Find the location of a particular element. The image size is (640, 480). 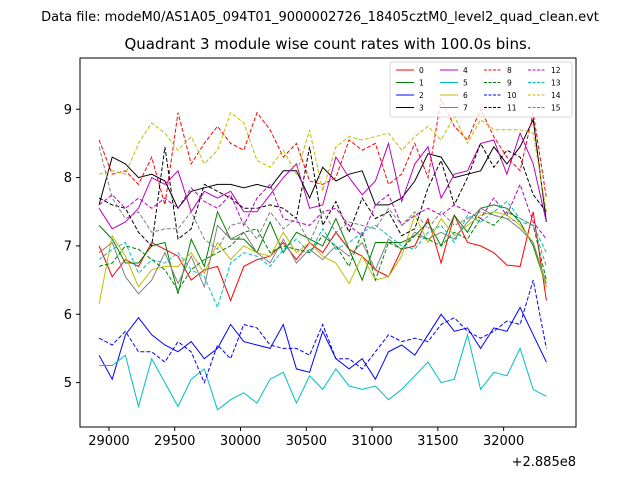

legend-label-4: 4 is located at coordinates (465, 70).